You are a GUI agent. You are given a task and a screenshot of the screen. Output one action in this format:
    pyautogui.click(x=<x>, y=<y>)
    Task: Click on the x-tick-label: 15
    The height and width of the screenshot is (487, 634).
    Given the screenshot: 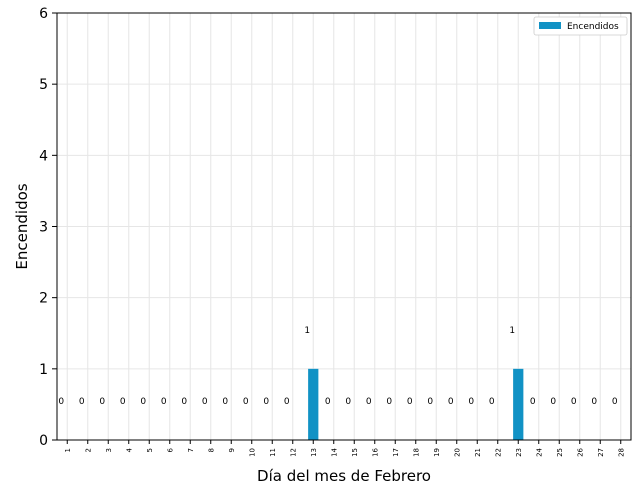 What is the action you would take?
    pyautogui.click(x=355, y=452)
    